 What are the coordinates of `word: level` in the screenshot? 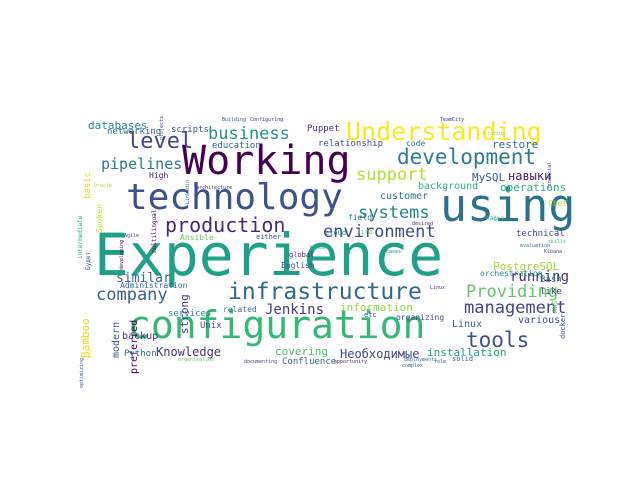 It's located at (160, 141).